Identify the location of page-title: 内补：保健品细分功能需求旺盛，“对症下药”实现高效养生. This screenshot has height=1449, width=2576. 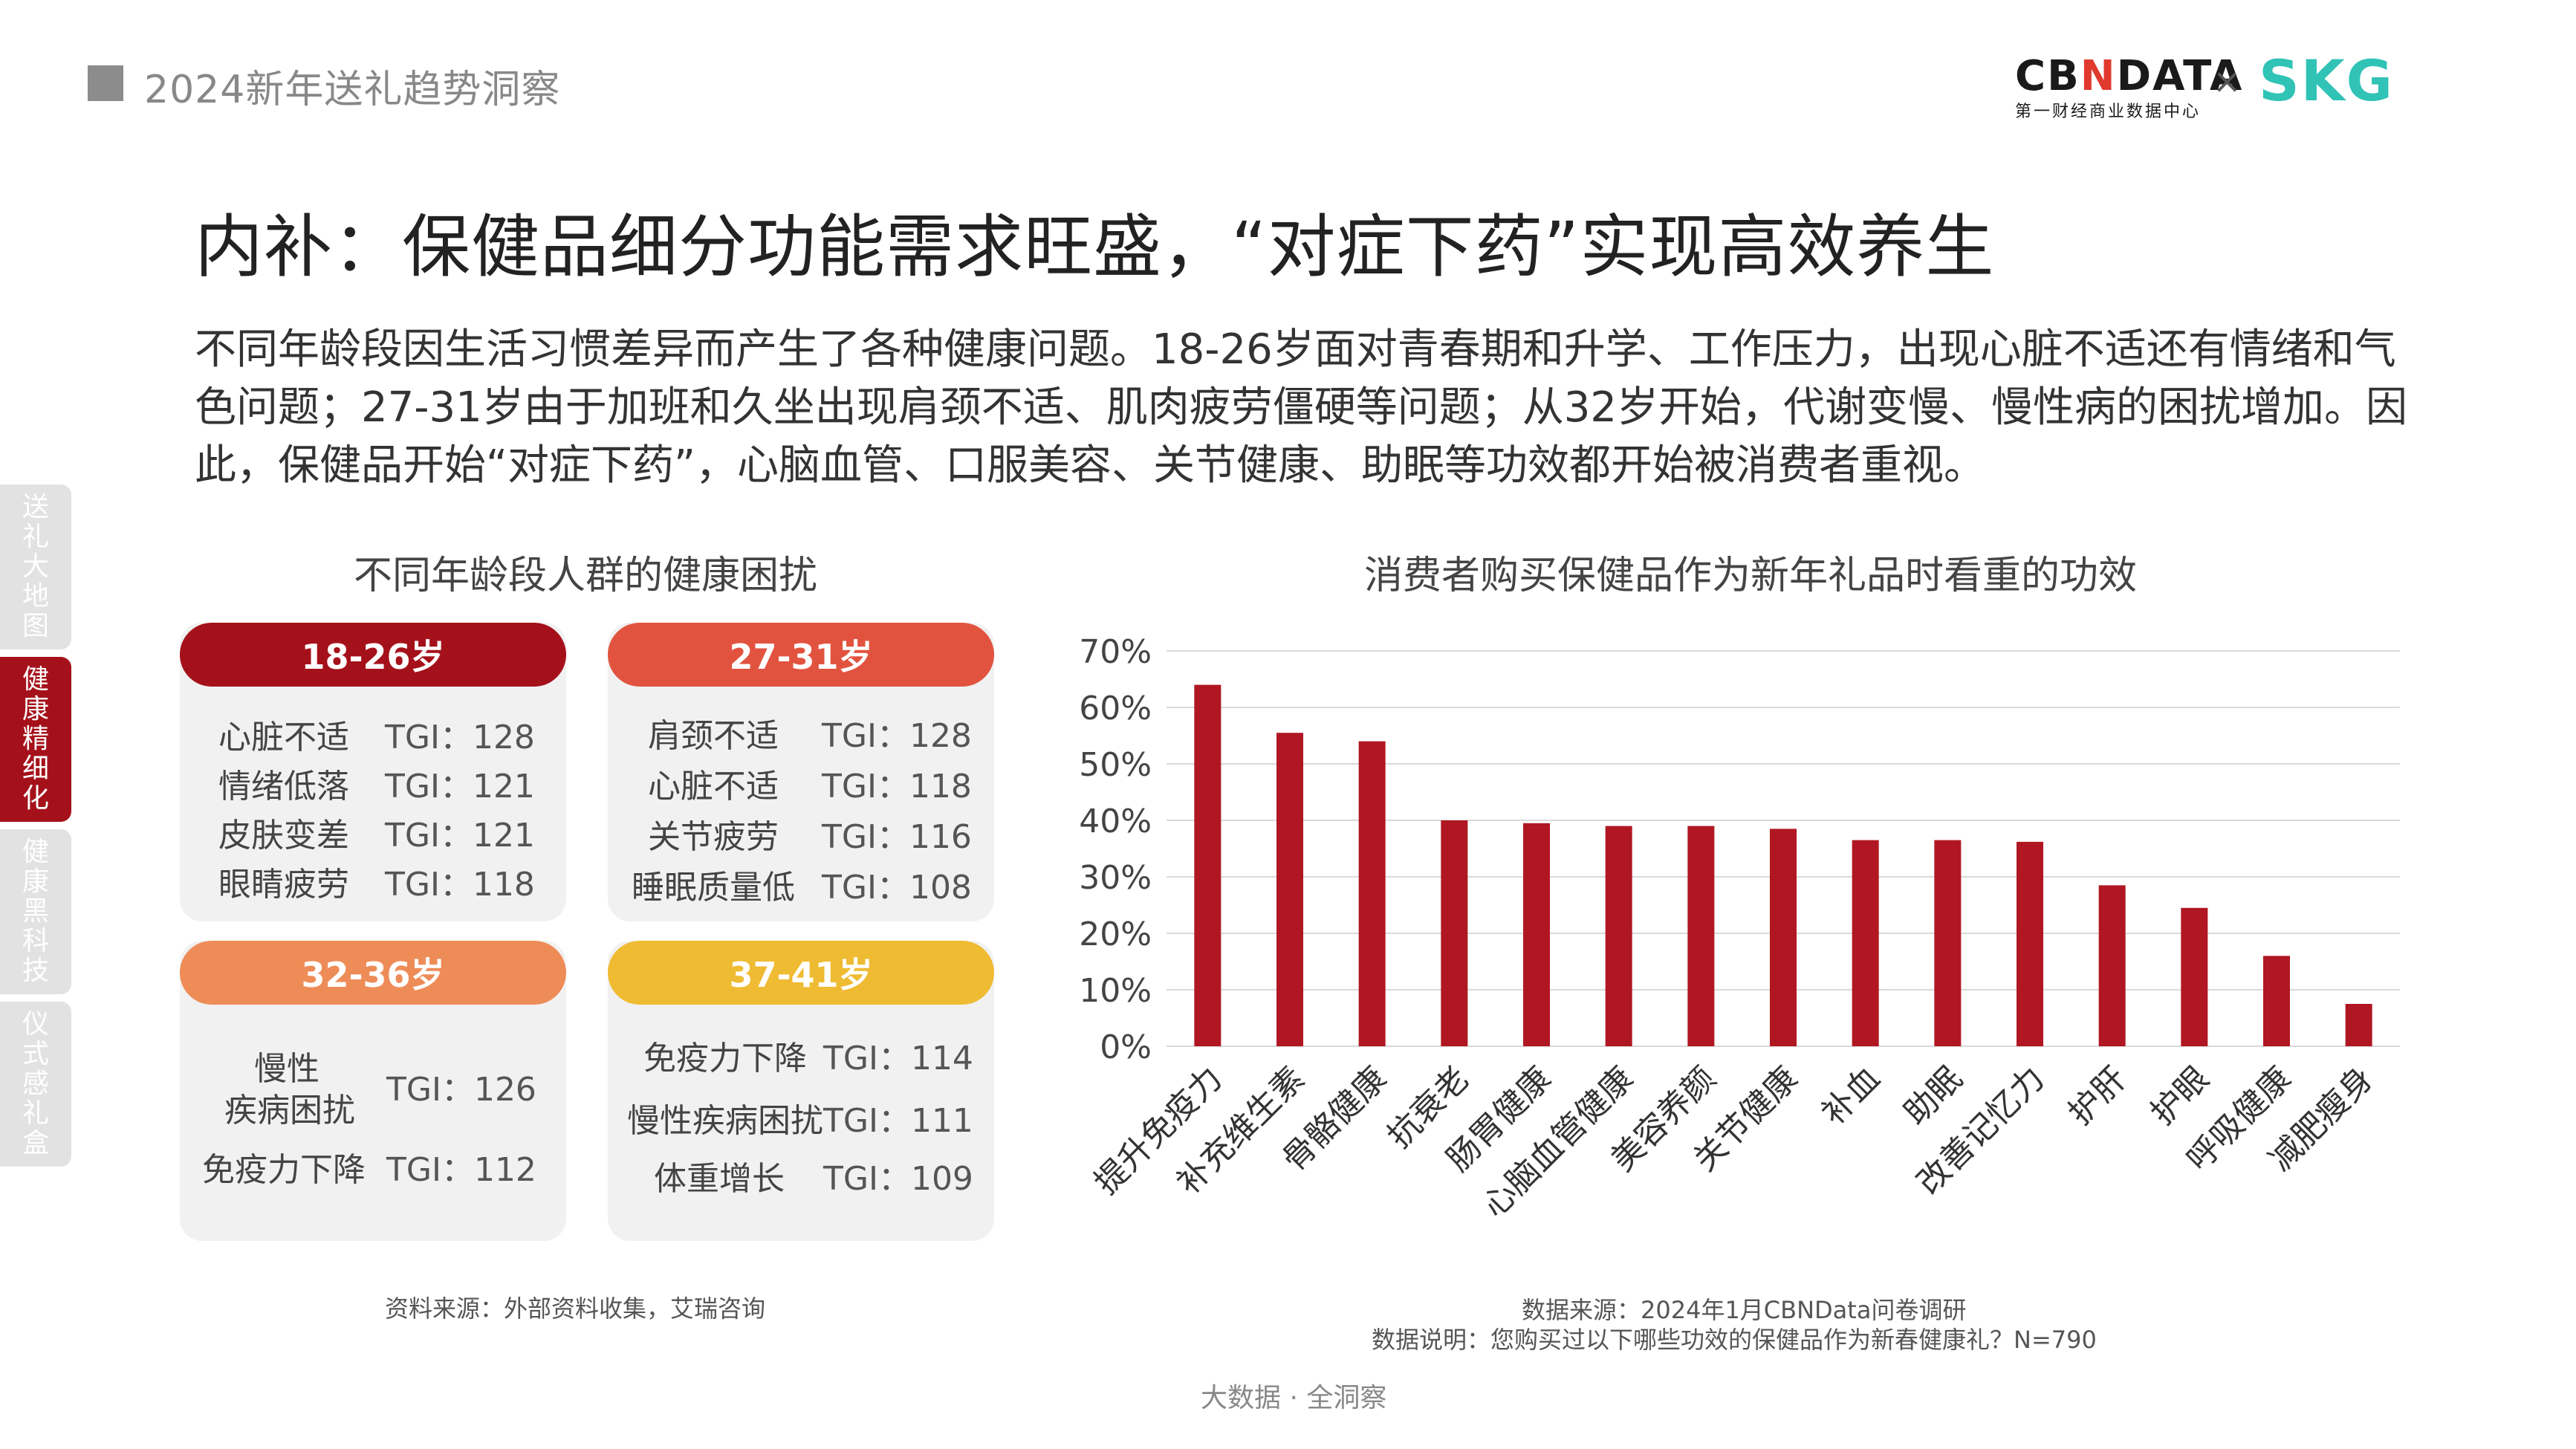
(1095, 247).